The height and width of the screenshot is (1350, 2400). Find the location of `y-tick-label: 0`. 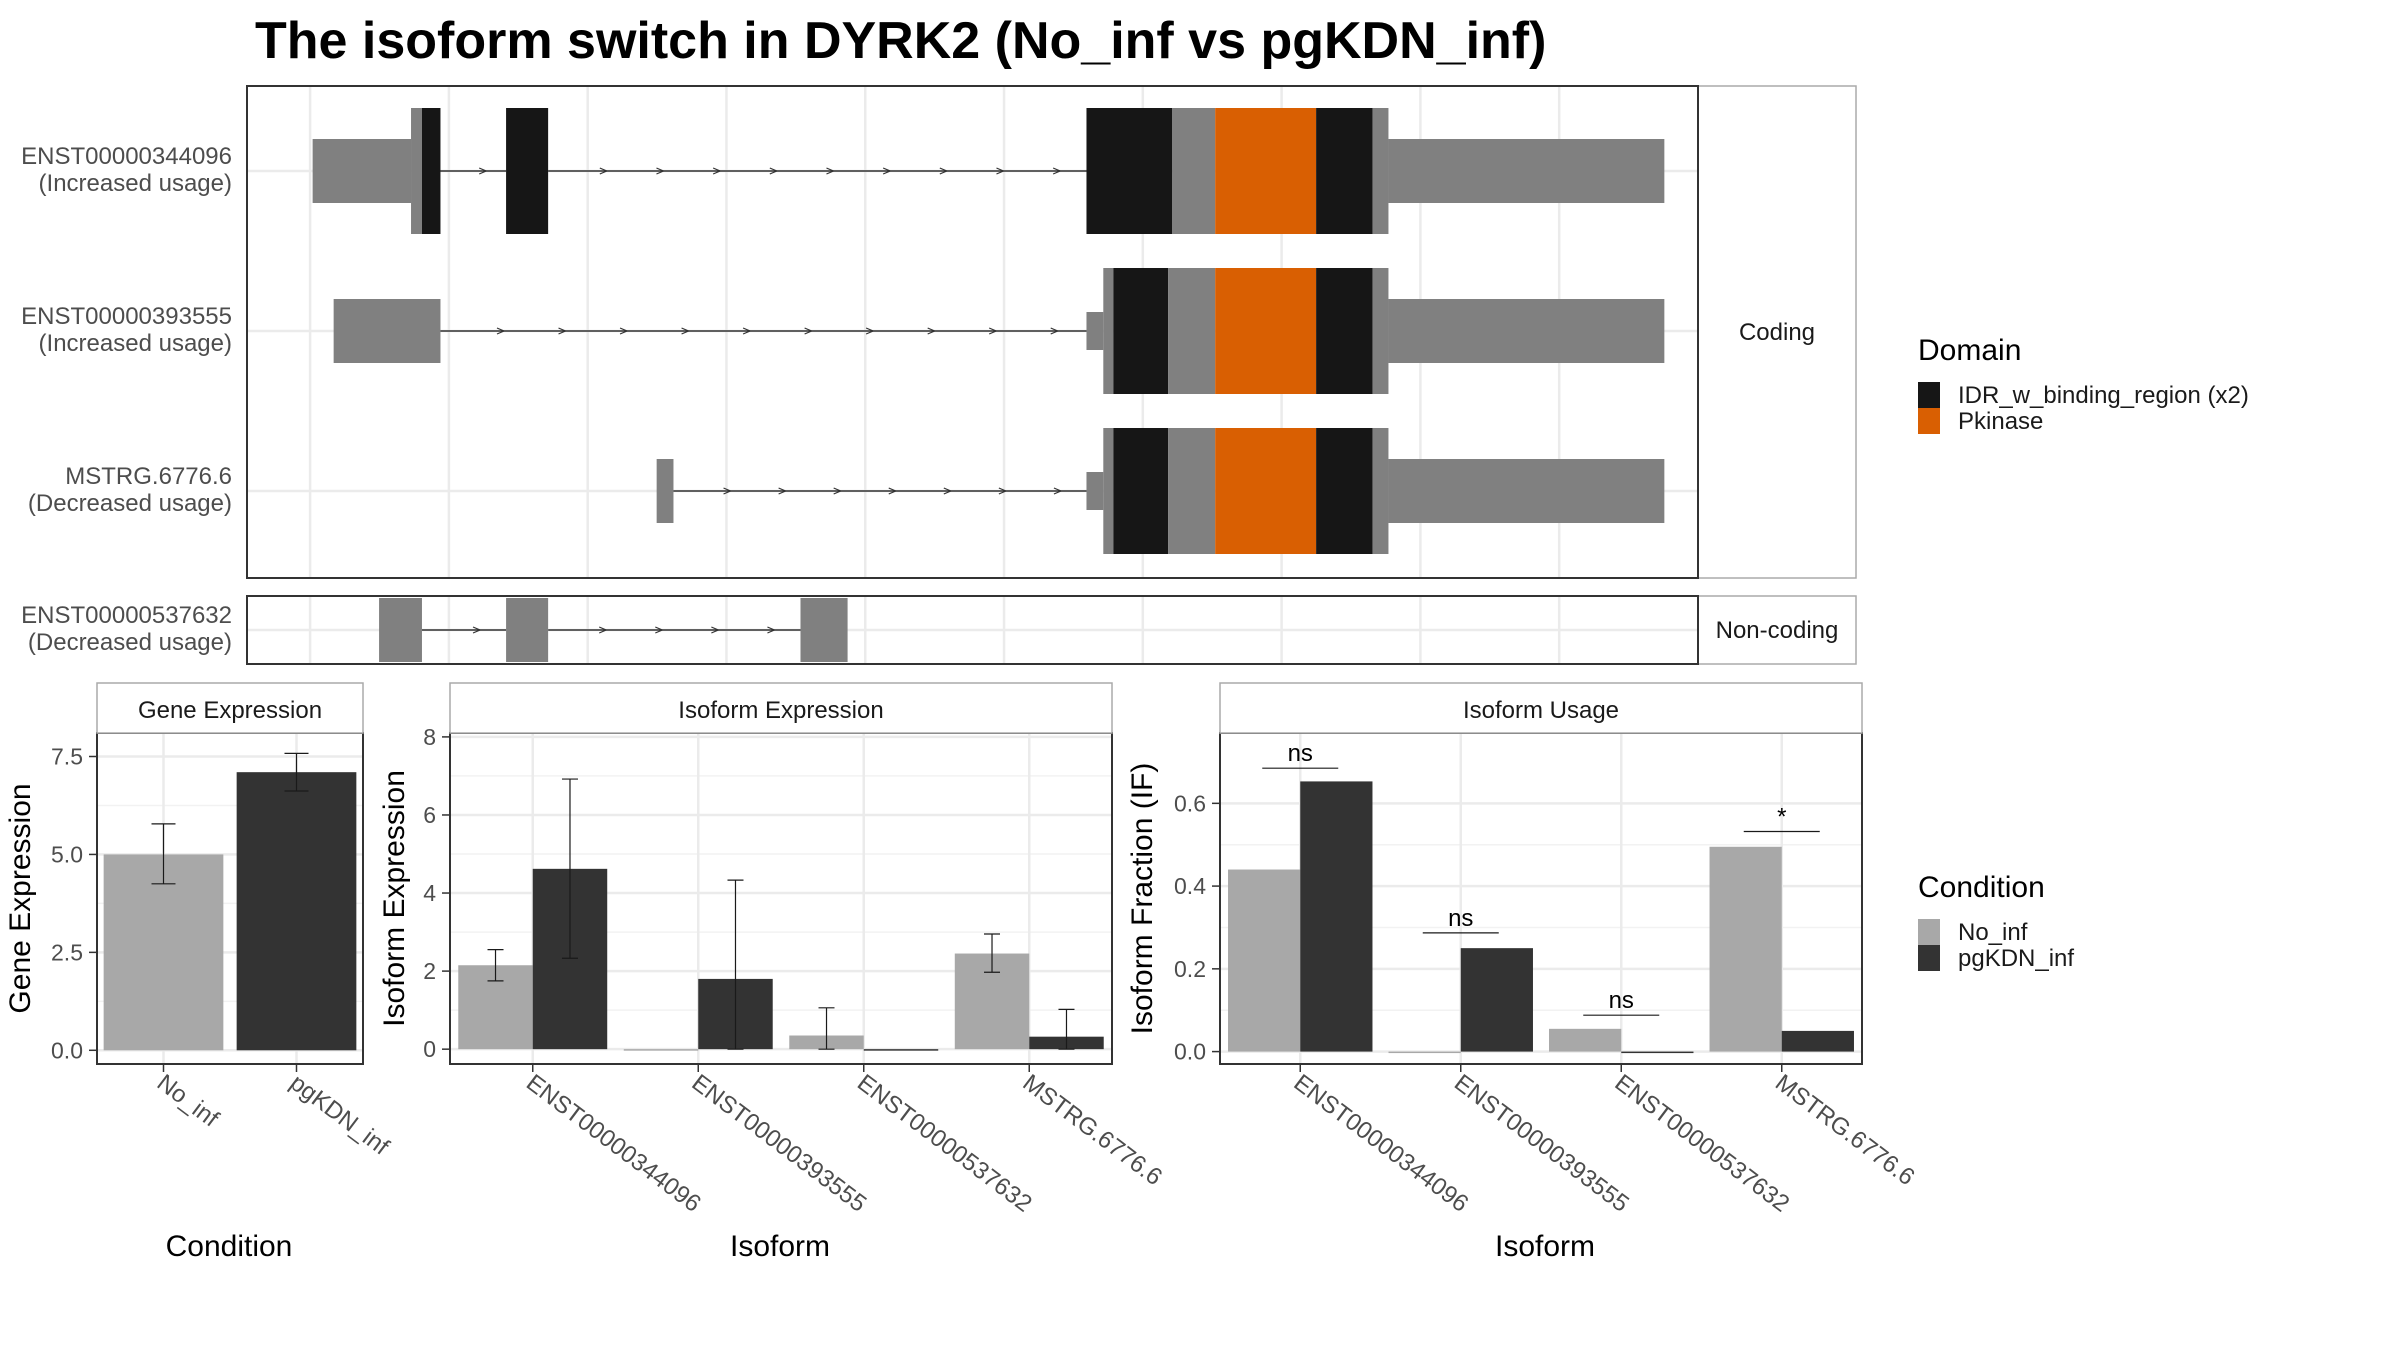

y-tick-label: 0 is located at coordinates (429, 1049).